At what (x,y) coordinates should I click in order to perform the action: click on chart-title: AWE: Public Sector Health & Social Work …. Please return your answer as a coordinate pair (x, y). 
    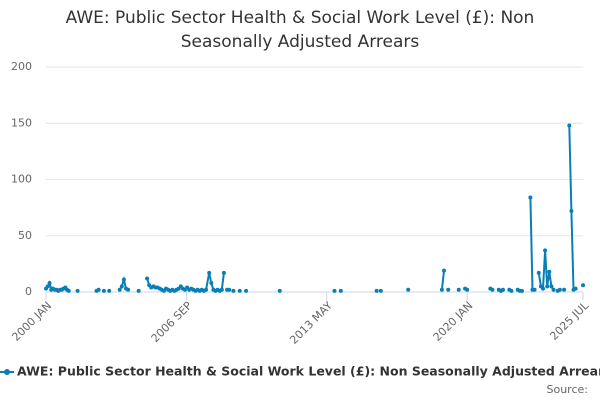
    Looking at the image, I should click on (300, 30).